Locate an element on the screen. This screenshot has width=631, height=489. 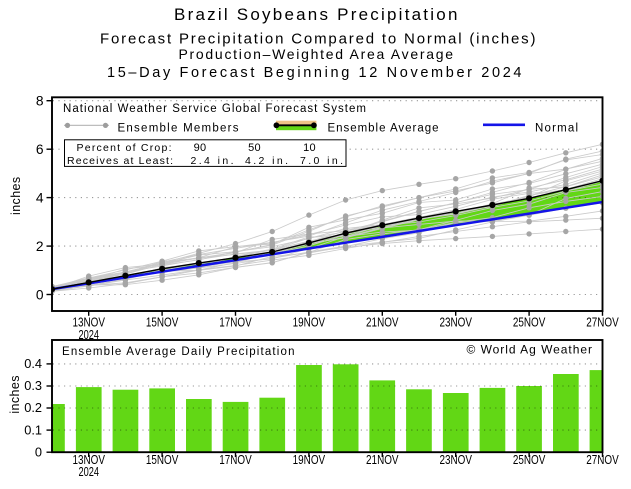
svg-text:Production–Weighted Area Avera: Production–Weighted Area Average is located at coordinates (316, 54).